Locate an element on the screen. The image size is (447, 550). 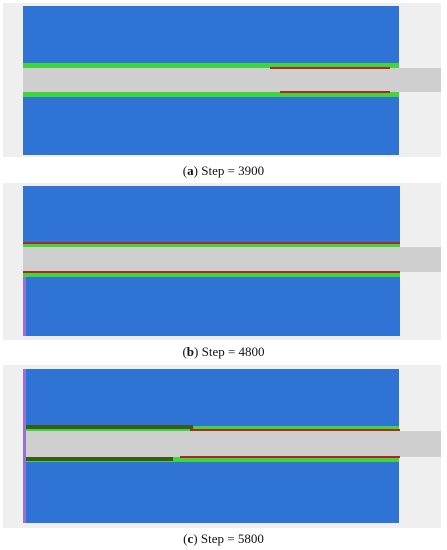
caption-b-text: Step = 4800 is located at coordinates (233, 351).